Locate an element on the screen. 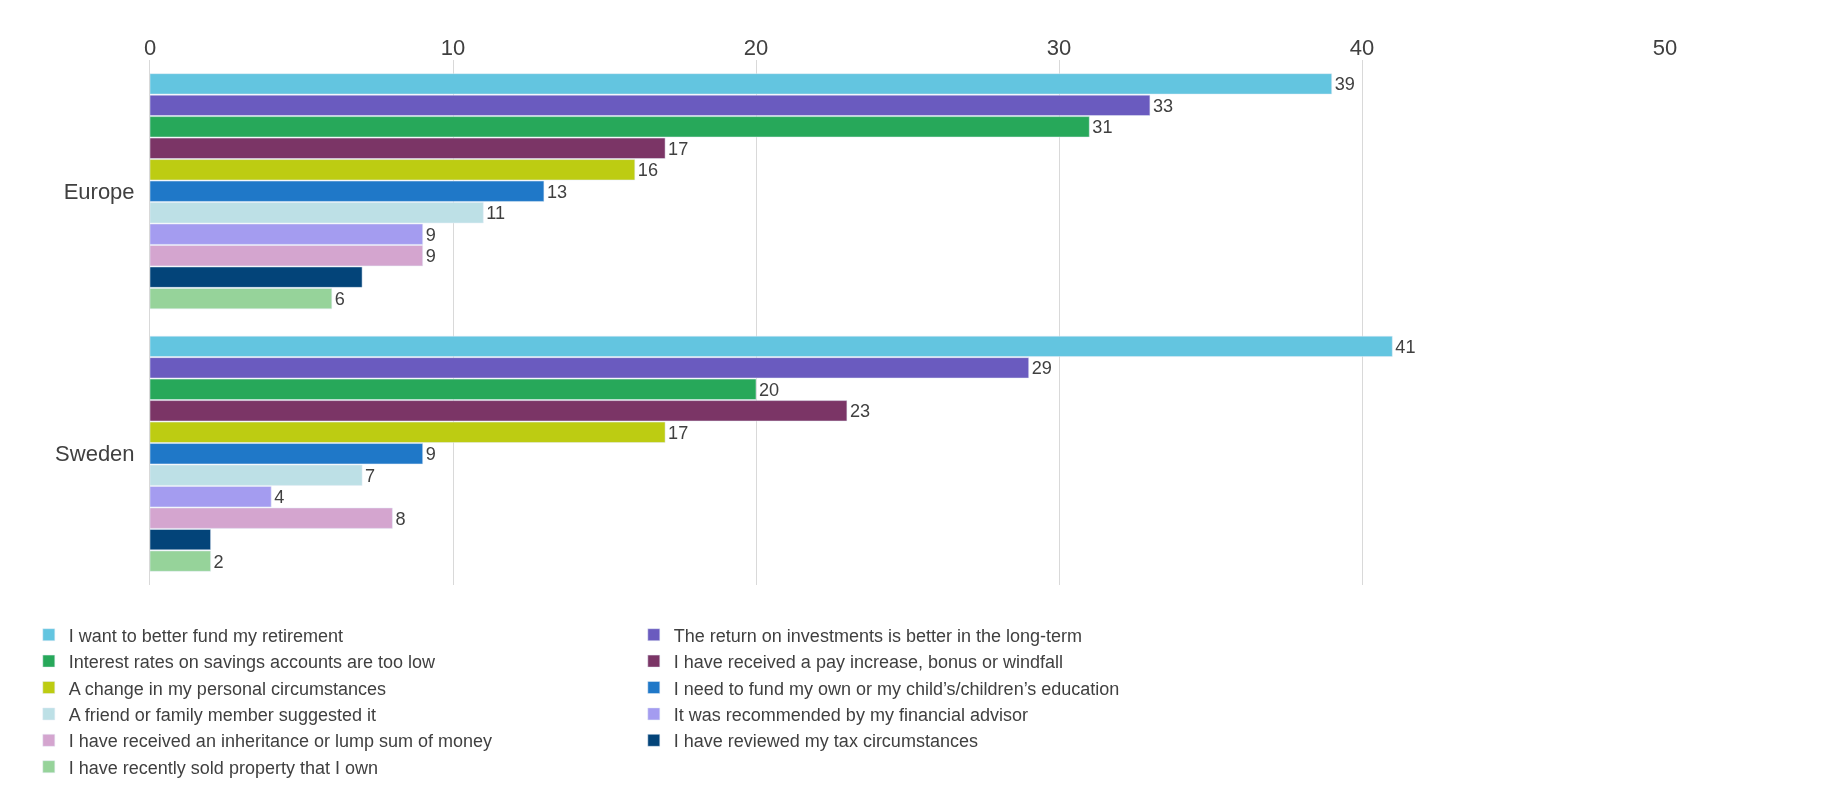 This screenshot has height=798, width=1840. x-tick-label: 20 is located at coordinates (756, 47).